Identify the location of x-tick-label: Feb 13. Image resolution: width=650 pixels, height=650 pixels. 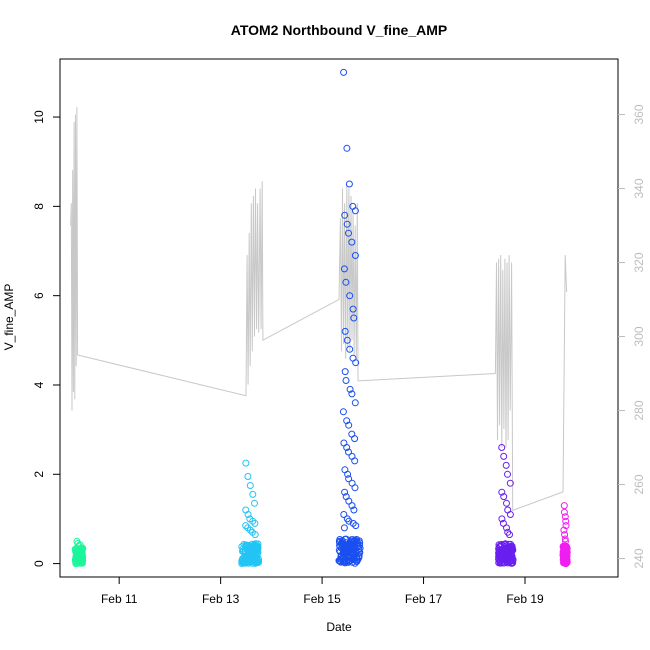
(221, 599).